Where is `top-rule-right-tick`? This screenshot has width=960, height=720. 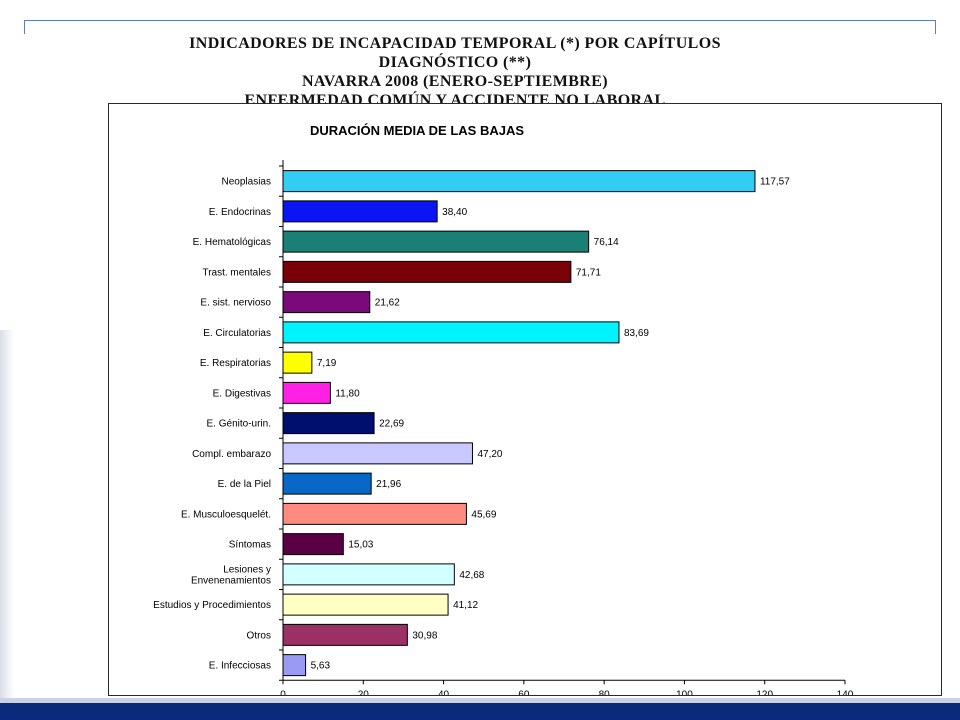 top-rule-right-tick is located at coordinates (935, 27).